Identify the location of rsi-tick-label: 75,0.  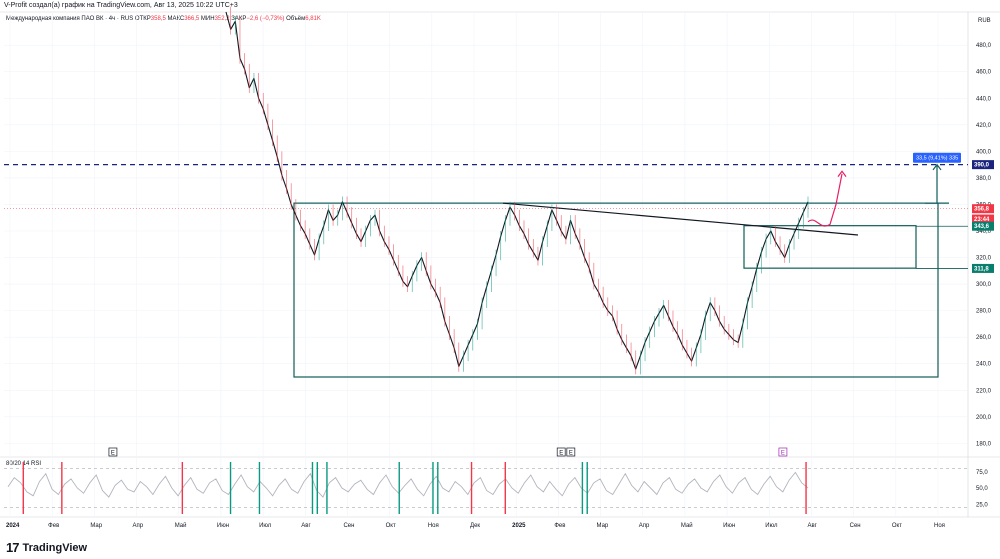
(982, 473).